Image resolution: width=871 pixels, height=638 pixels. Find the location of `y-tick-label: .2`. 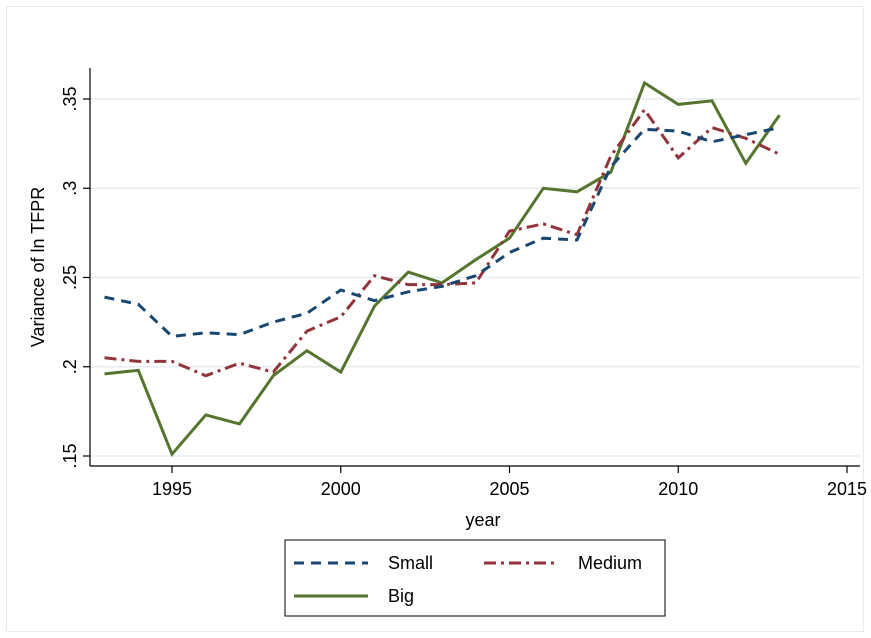

y-tick-label: .2 is located at coordinates (70, 366).